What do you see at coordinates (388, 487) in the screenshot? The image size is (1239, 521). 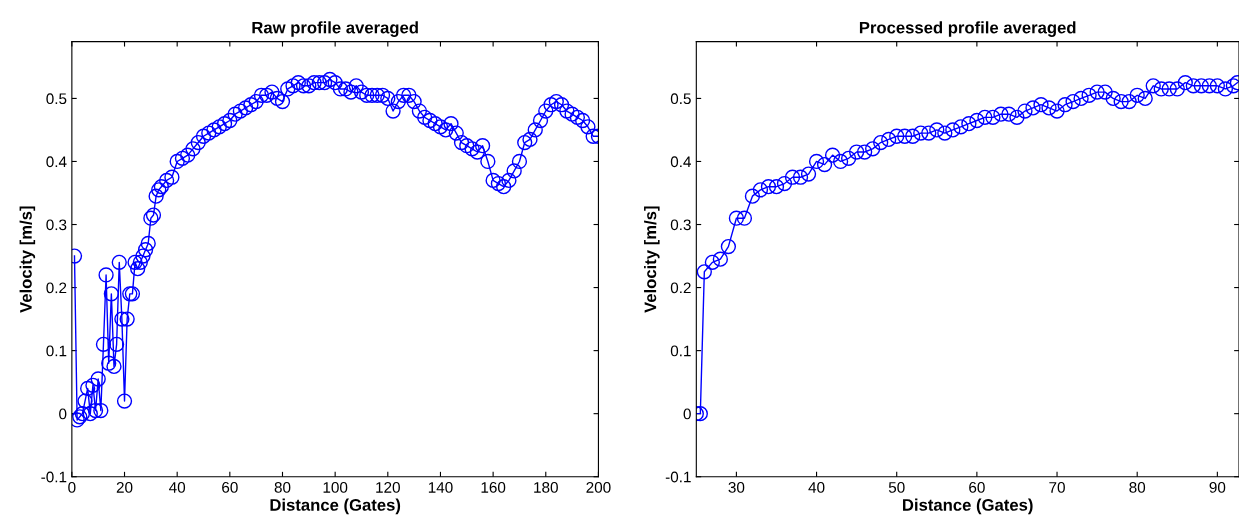 I see `x-tick-label: 120` at bounding box center [388, 487].